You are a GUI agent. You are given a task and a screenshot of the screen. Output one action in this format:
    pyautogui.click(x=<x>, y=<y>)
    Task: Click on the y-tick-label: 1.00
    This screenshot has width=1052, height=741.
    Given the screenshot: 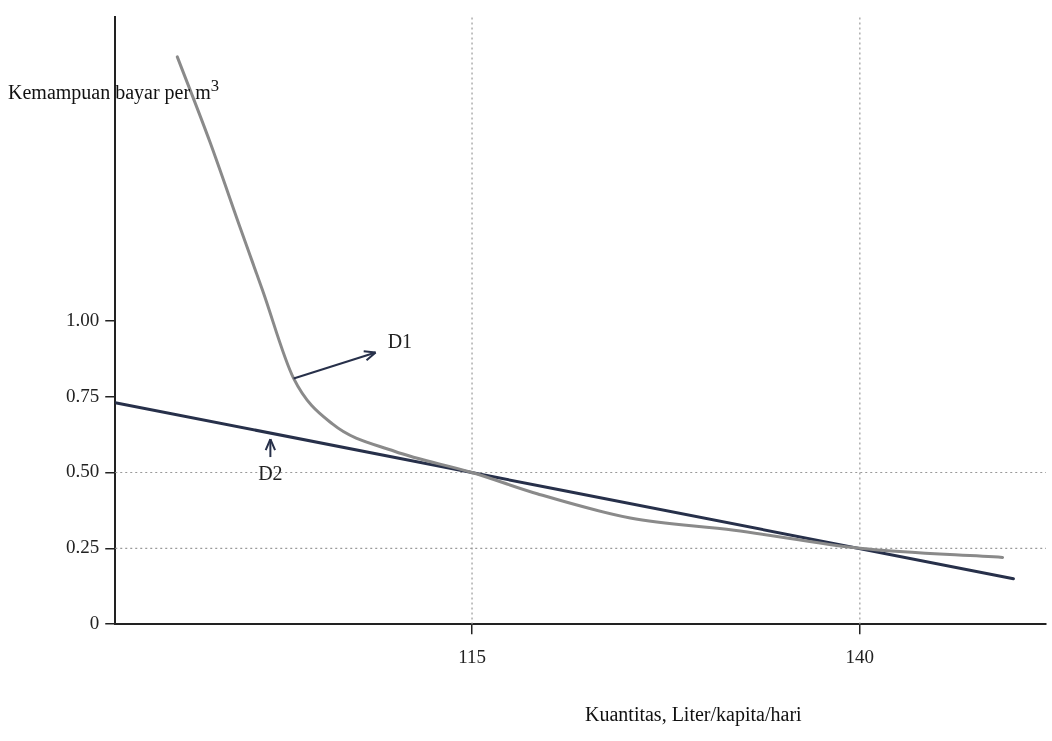 What is the action you would take?
    pyautogui.click(x=83, y=319)
    